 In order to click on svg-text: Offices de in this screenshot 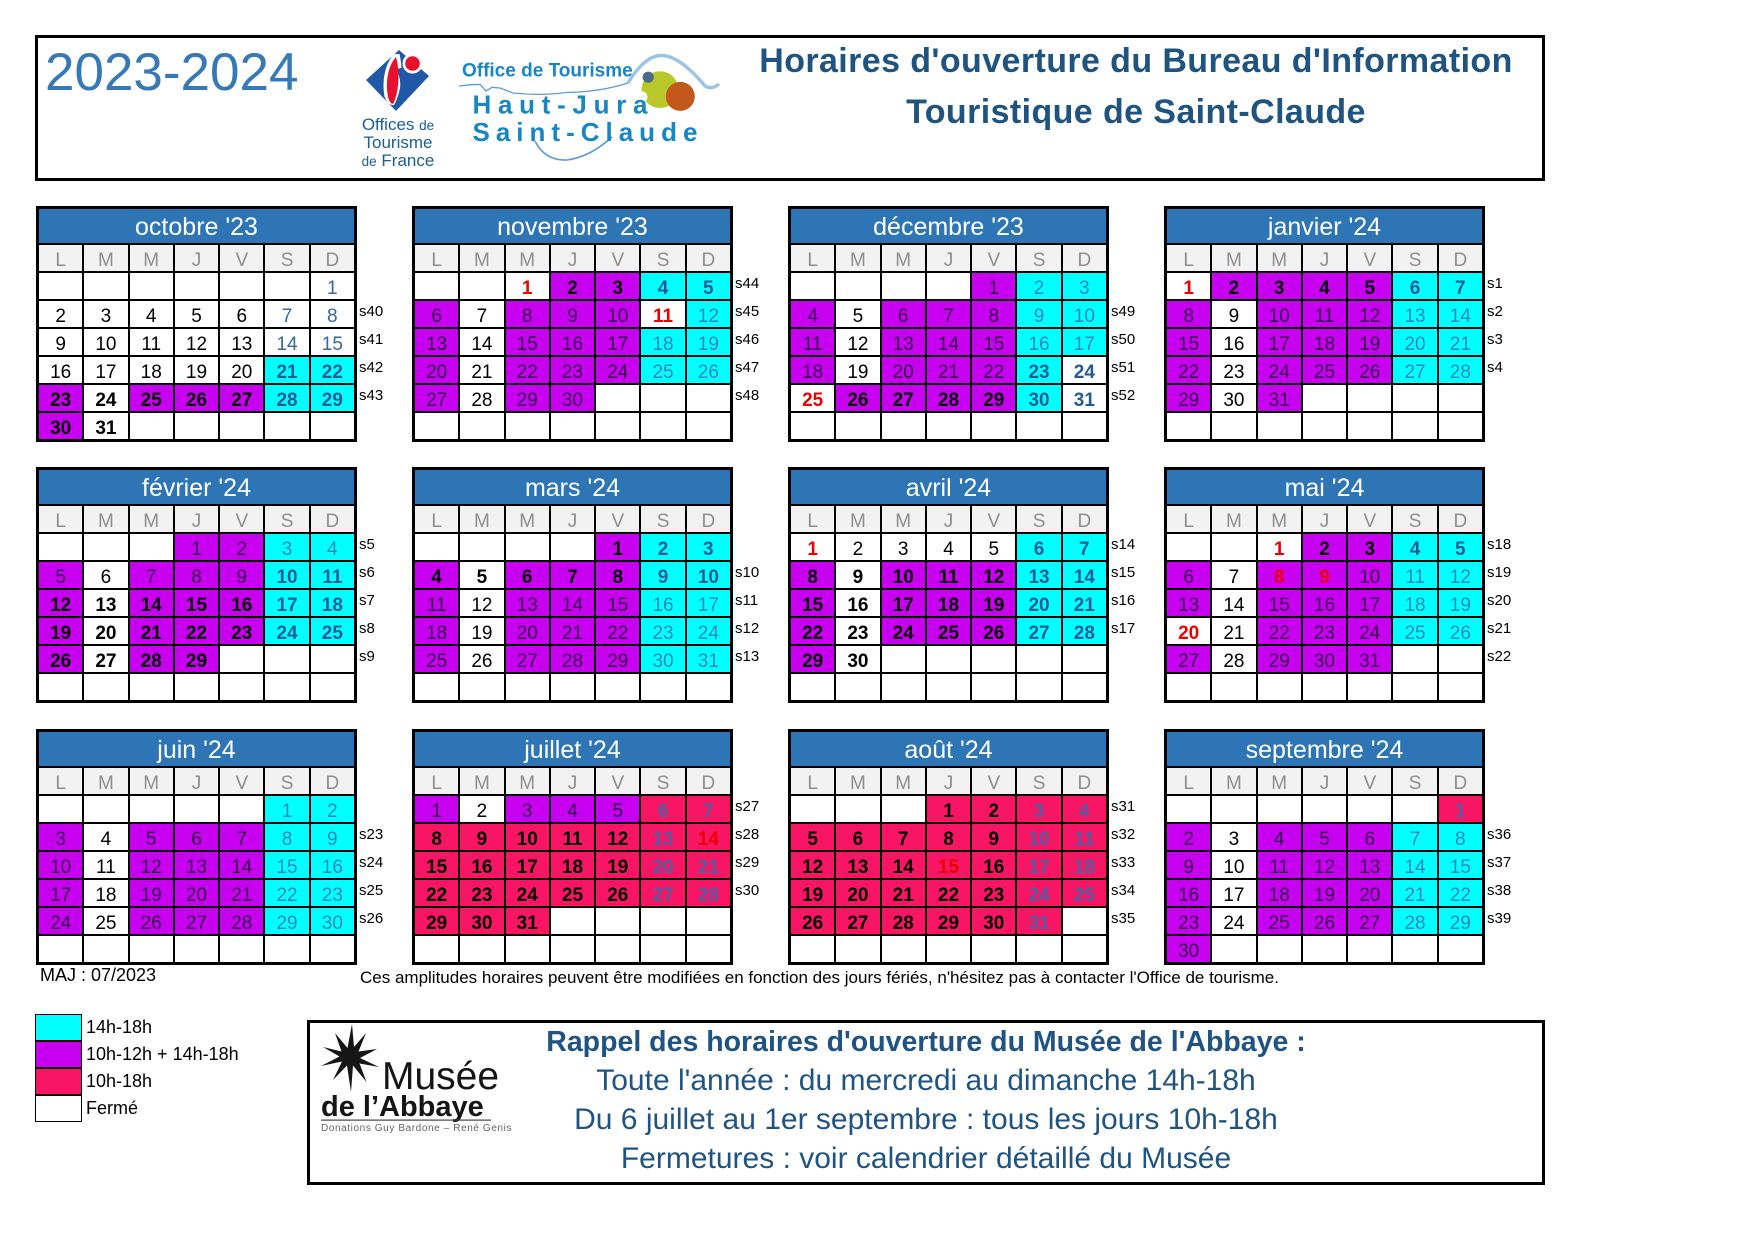, I will do `click(398, 124)`.